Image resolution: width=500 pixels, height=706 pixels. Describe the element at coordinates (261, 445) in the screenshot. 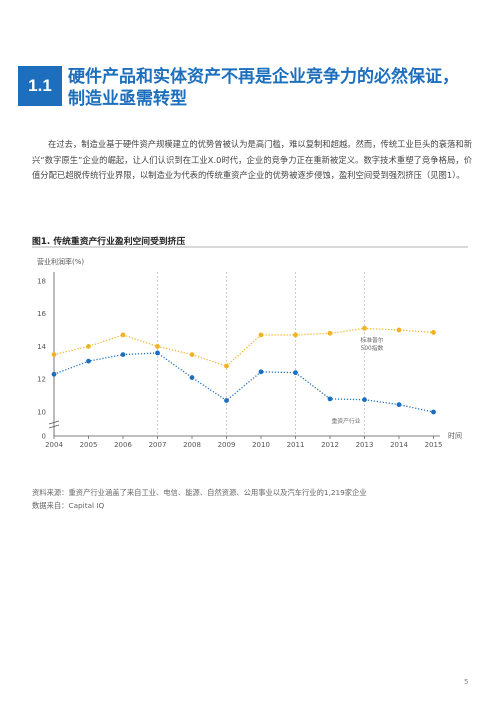

I see `x-tick-label: 2010` at that location.